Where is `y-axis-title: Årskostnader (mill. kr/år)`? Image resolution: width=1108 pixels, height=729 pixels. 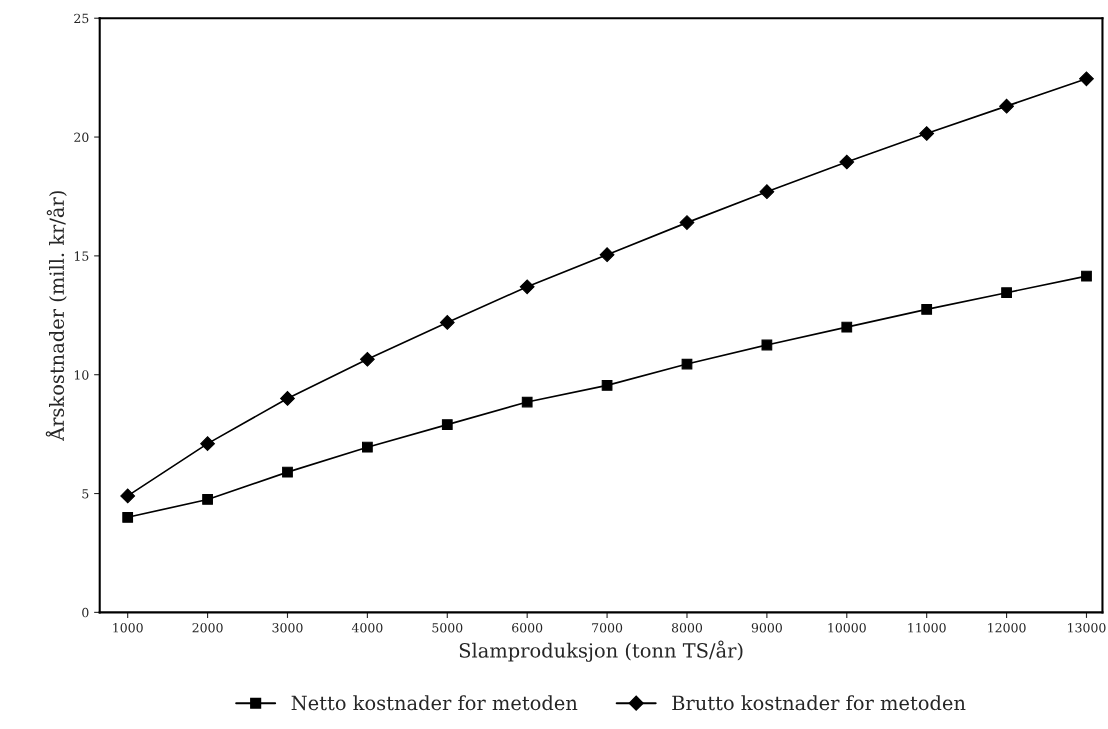 y-axis-title: Årskostnader (mill. kr/år) is located at coordinates (56, 316).